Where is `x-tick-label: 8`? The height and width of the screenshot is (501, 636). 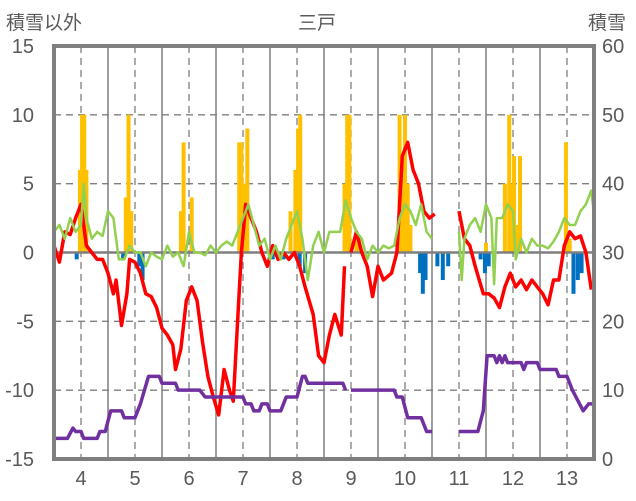
x-tick-label: 8 is located at coordinates (296, 479).